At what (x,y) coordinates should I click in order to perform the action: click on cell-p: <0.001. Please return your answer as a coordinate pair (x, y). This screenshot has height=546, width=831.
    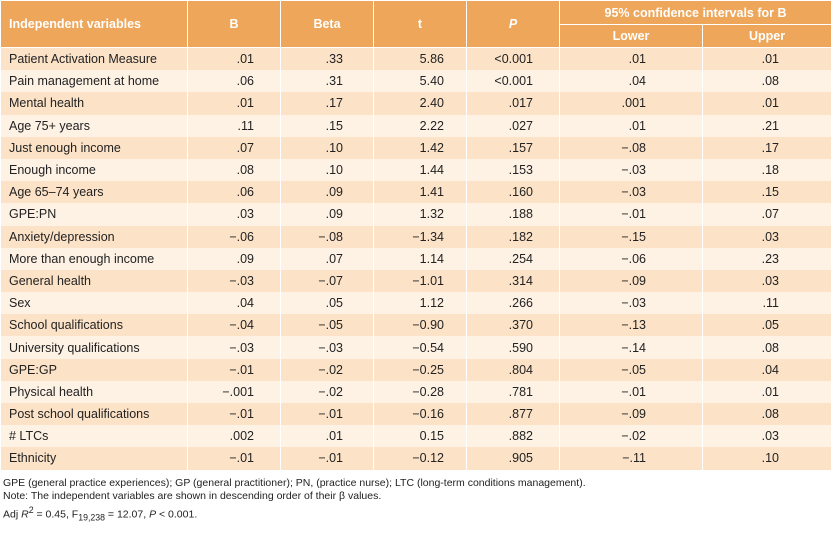
    Looking at the image, I should click on (513, 81).